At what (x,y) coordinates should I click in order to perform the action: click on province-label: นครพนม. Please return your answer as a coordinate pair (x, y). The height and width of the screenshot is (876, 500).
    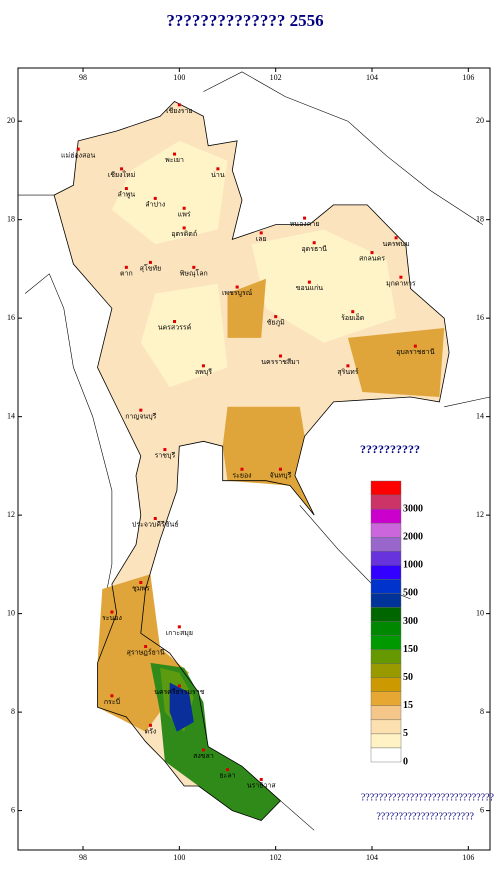
    Looking at the image, I should click on (395, 244).